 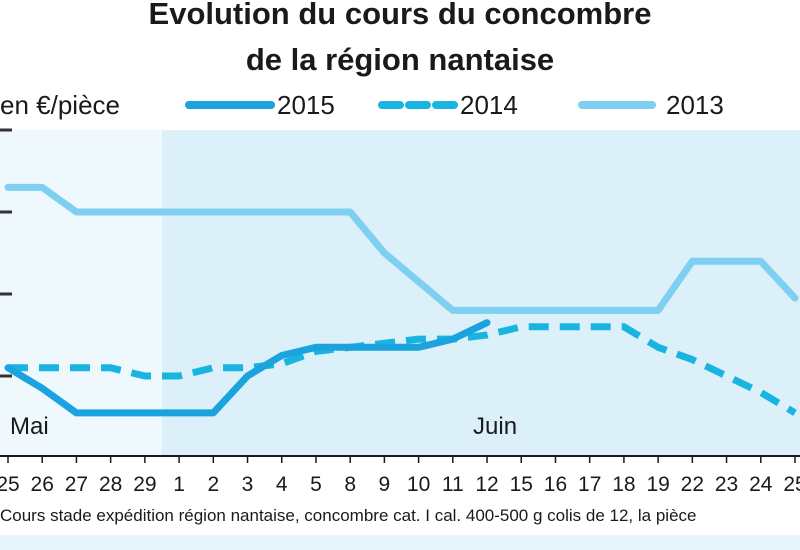 What do you see at coordinates (623, 484) in the screenshot?
I see `x-tick-label-18: 18` at bounding box center [623, 484].